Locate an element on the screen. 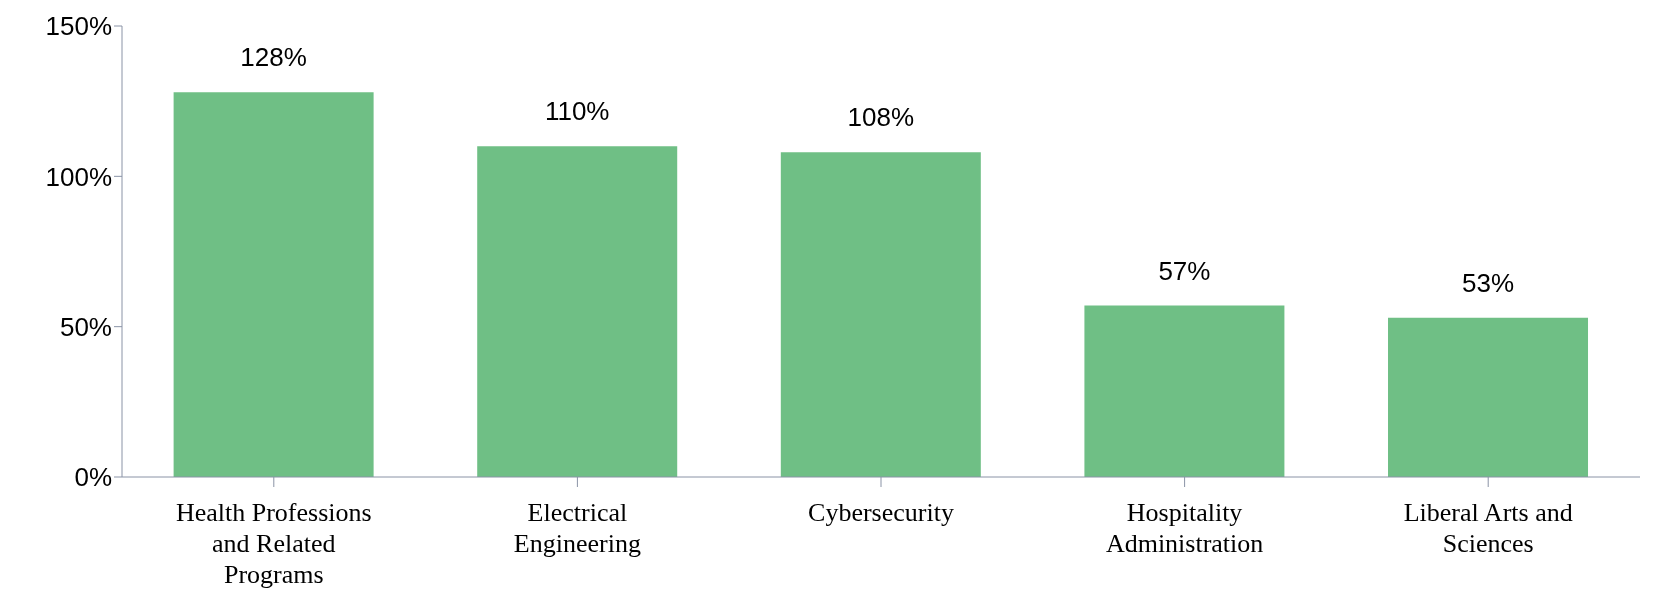 The image size is (1664, 610). data-label: 110% is located at coordinates (577, 111).